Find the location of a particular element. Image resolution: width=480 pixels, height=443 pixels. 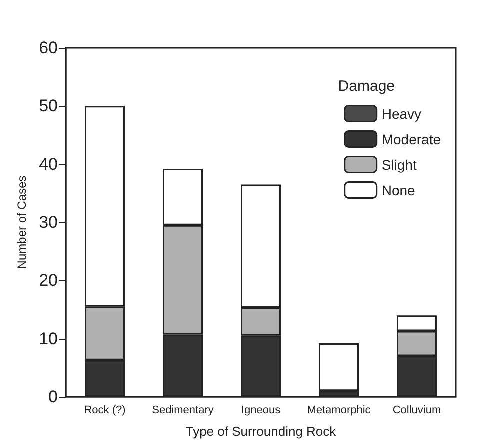

legend-title: Damage is located at coordinates (367, 86).